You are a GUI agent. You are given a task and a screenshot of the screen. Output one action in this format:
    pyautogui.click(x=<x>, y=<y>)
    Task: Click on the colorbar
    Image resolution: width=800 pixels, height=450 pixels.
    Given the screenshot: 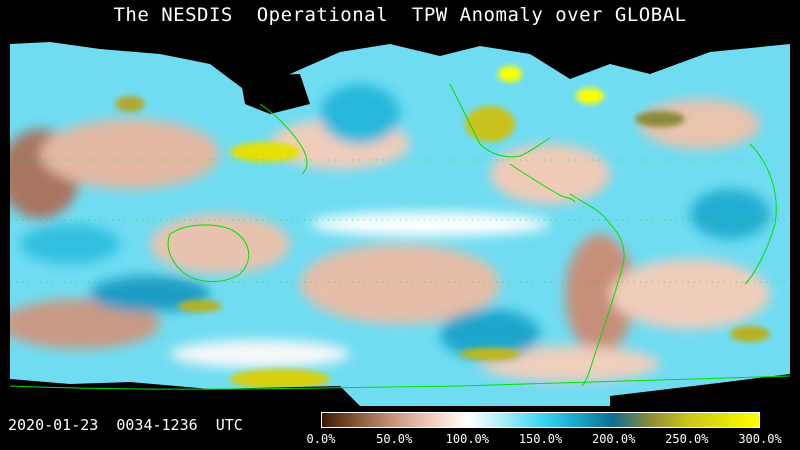 What is the action you would take?
    pyautogui.click(x=540, y=420)
    